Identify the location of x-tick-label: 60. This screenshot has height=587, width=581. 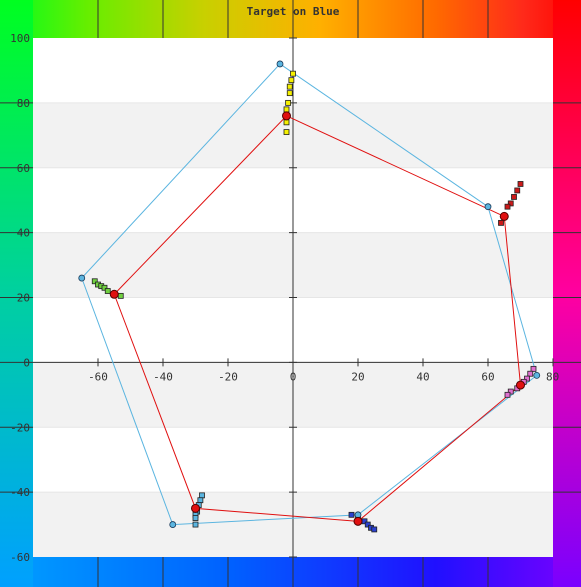
(487, 376).